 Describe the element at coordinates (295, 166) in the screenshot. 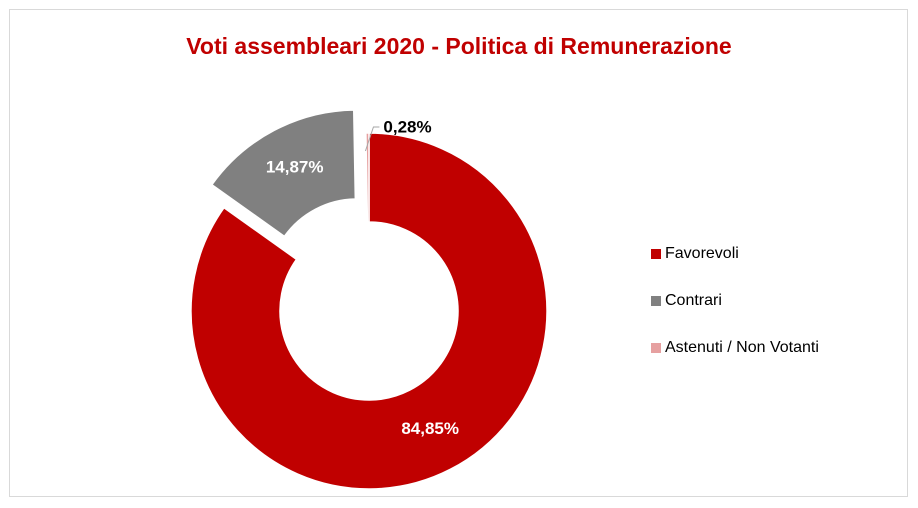

I see `data-label-2: 14,87%` at that location.